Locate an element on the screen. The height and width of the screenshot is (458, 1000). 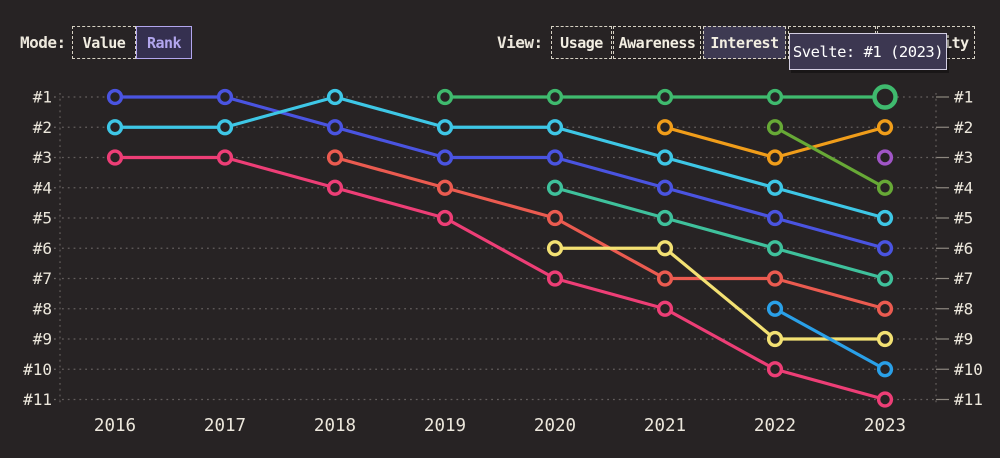
rank-label-left-#11: #11 is located at coordinates (37, 399).